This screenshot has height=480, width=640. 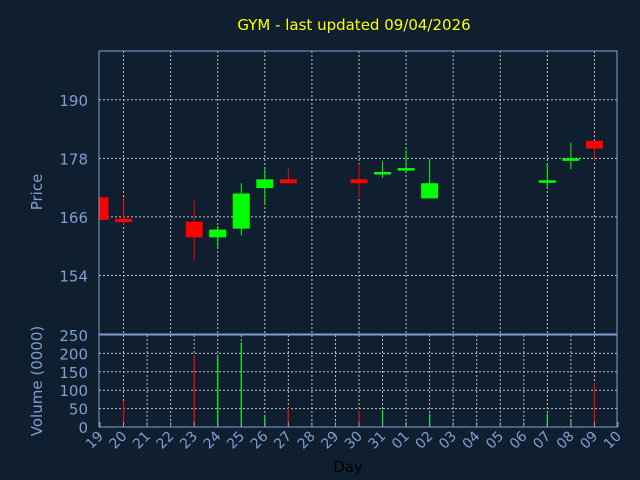 I want to click on x-tick-label: 09, so click(x=589, y=441).